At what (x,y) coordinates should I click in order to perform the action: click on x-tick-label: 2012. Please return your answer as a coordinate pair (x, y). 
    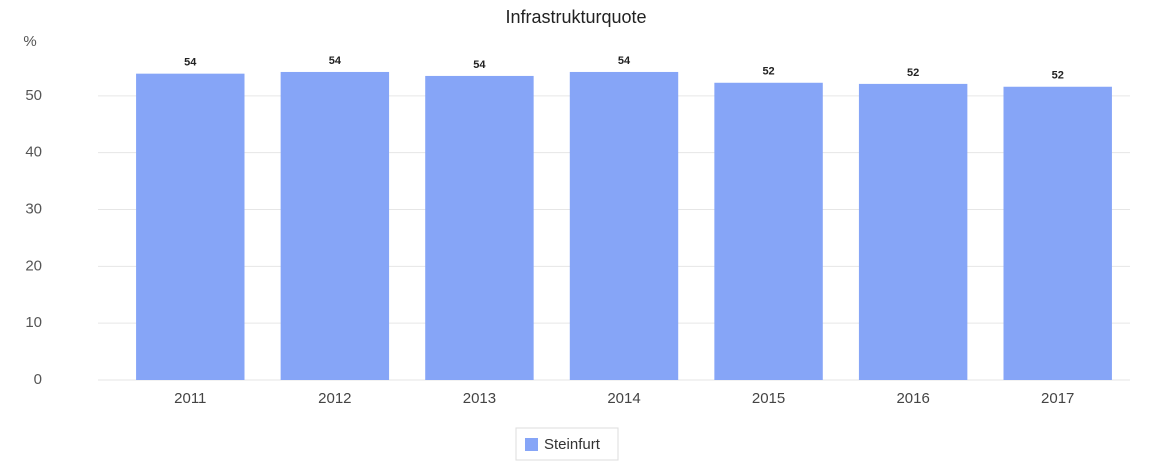
    Looking at the image, I should click on (334, 398).